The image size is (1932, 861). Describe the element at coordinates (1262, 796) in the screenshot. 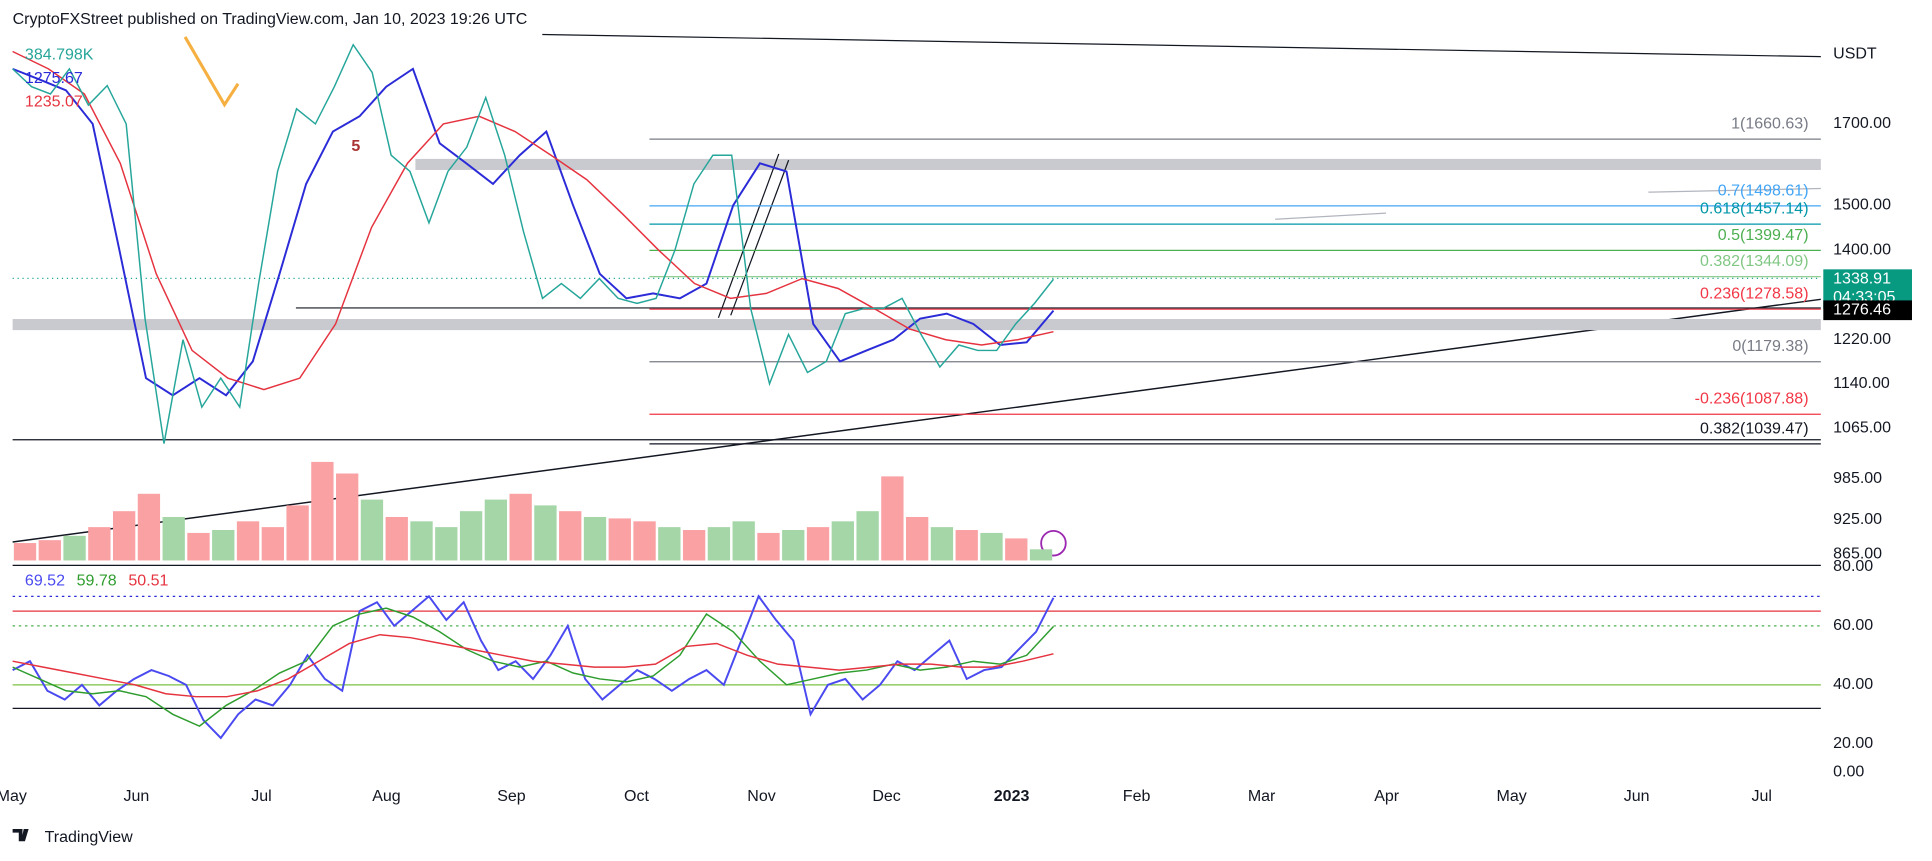

I see `x-tick-label: Mar` at that location.